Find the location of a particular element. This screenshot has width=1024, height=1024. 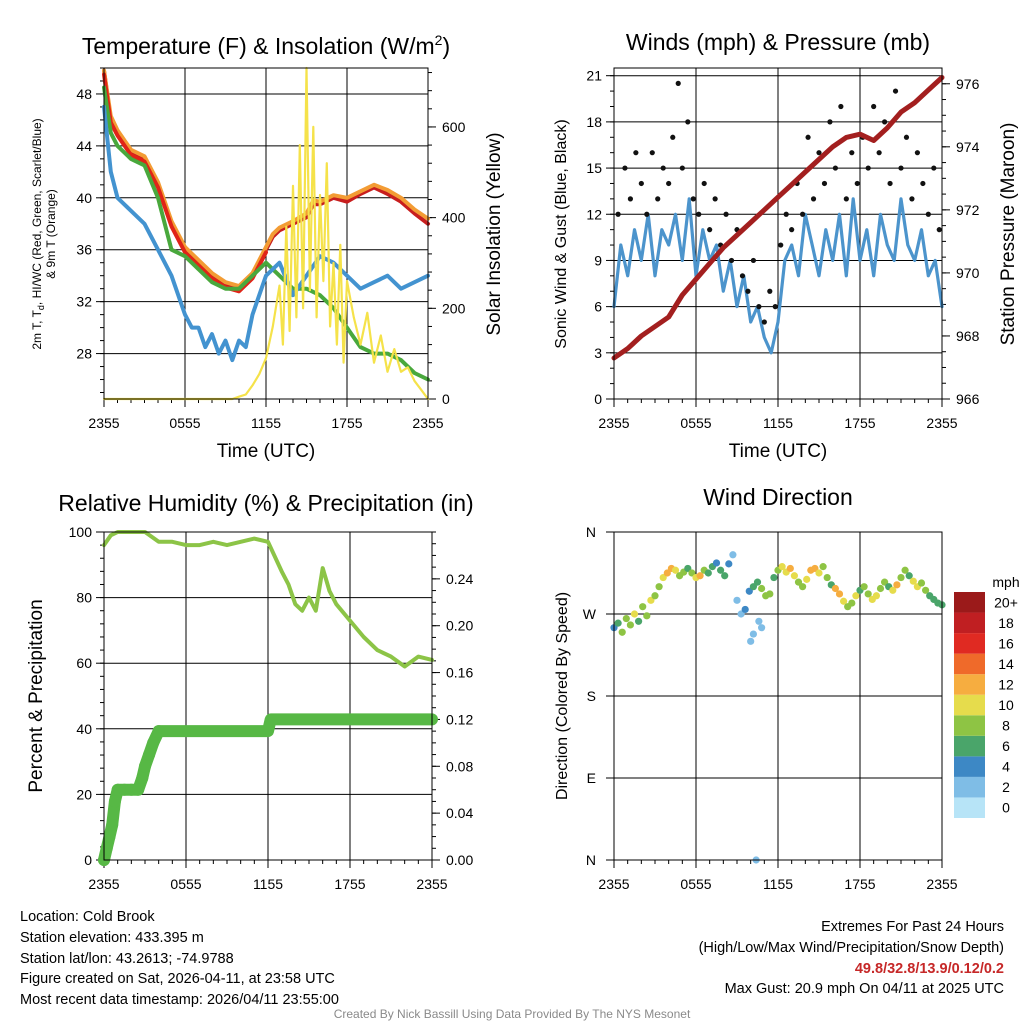

direction-xtick-label: 1755 is located at coordinates (859, 884).